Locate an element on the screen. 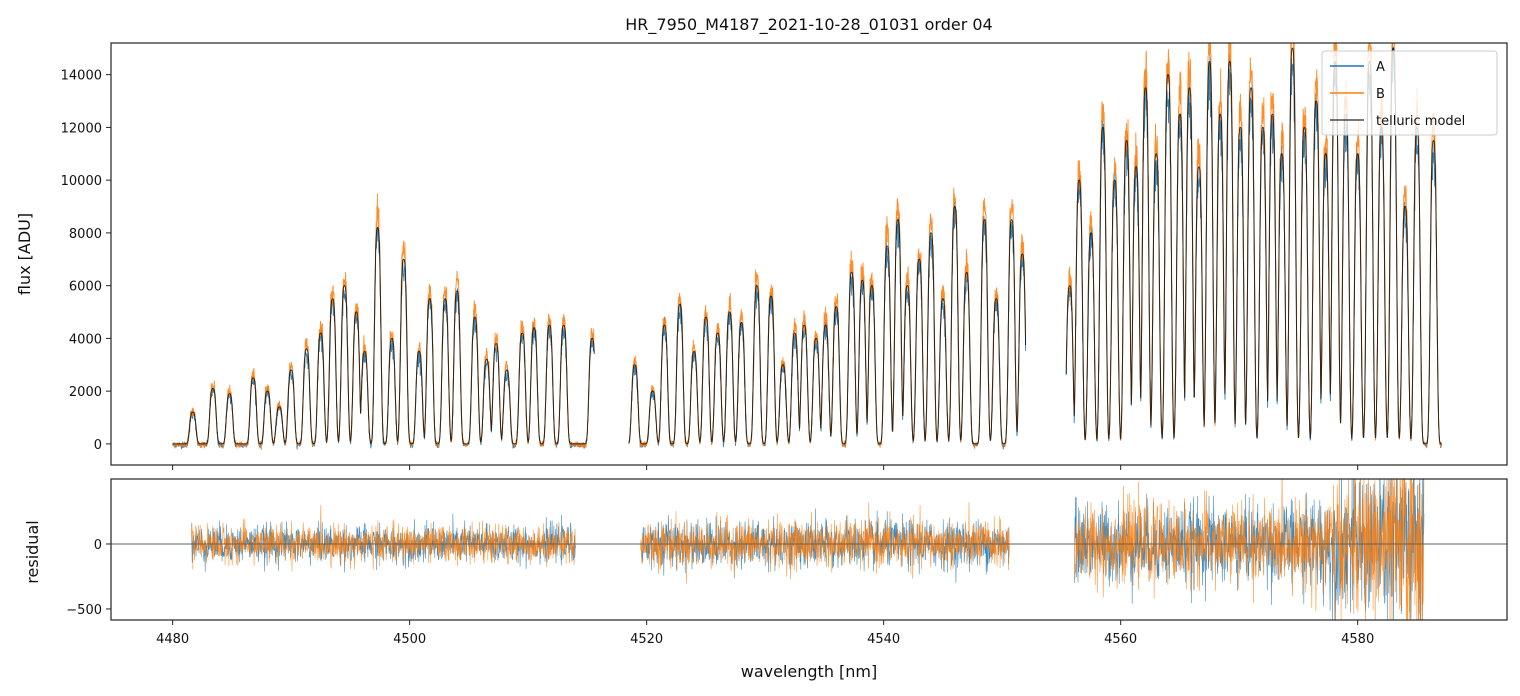 This screenshot has width=1520, height=696. y-tick-label: 2000 is located at coordinates (85, 392).